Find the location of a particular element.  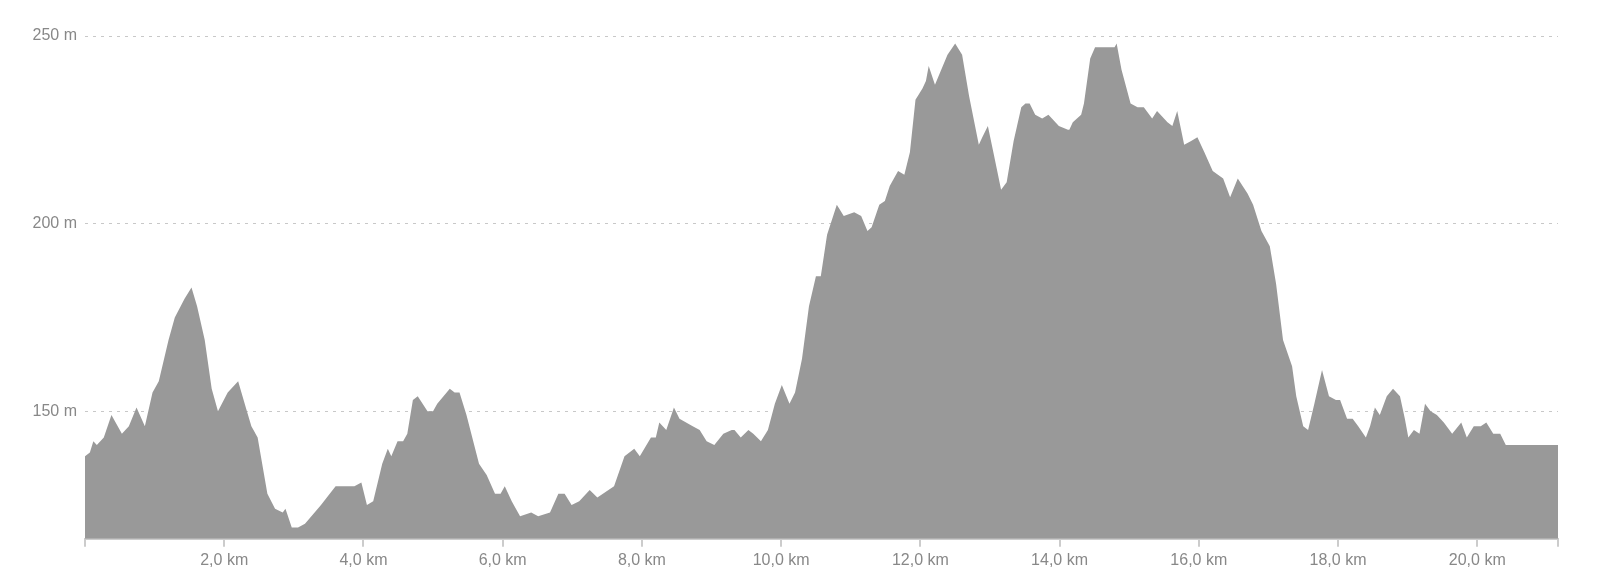

x-tick-label: 20,0 km is located at coordinates (1477, 559).